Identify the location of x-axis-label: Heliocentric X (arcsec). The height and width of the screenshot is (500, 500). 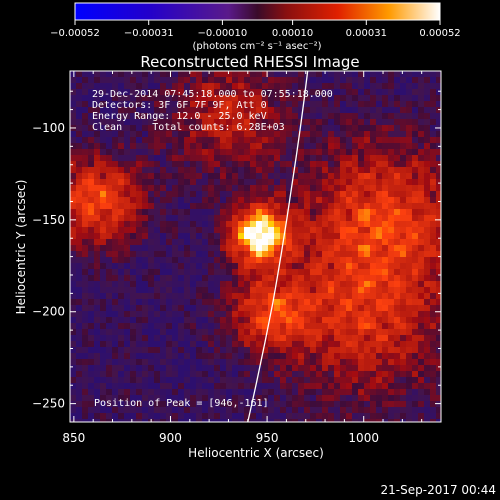
(256, 453).